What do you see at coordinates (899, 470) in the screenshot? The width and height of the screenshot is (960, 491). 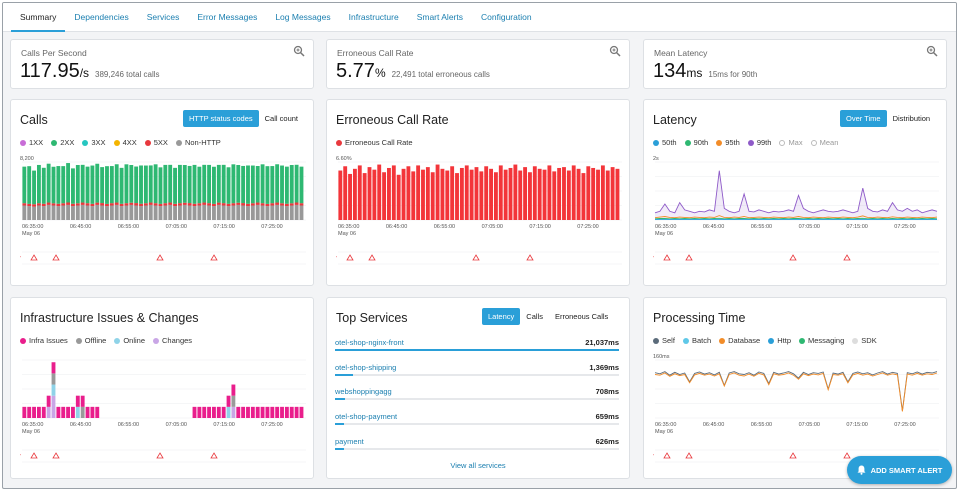 I see `add-smart-alert-button: ADD SMART ALERT` at bounding box center [899, 470].